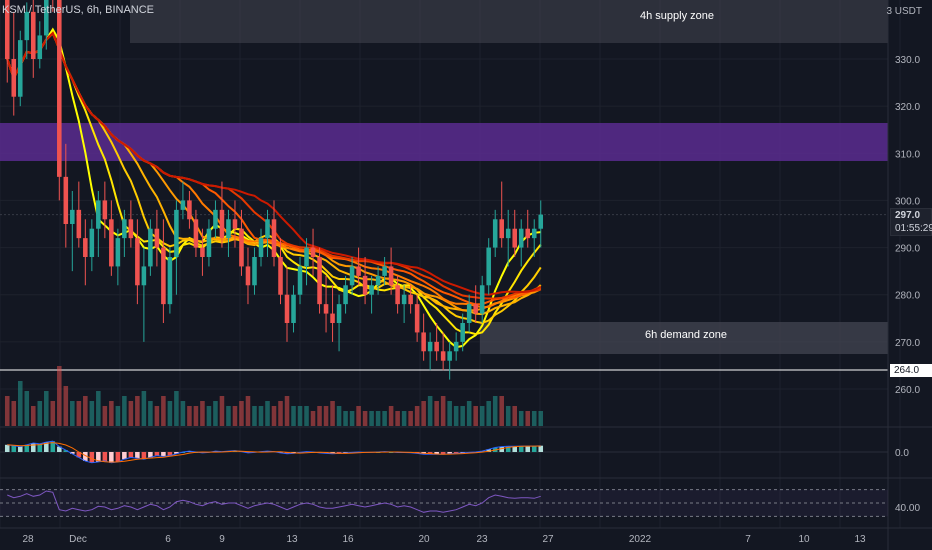 Image resolution: width=932 pixels, height=550 pixels. Describe the element at coordinates (904, 11) in the screenshot. I see `currency-unit: 3 USDT` at that location.